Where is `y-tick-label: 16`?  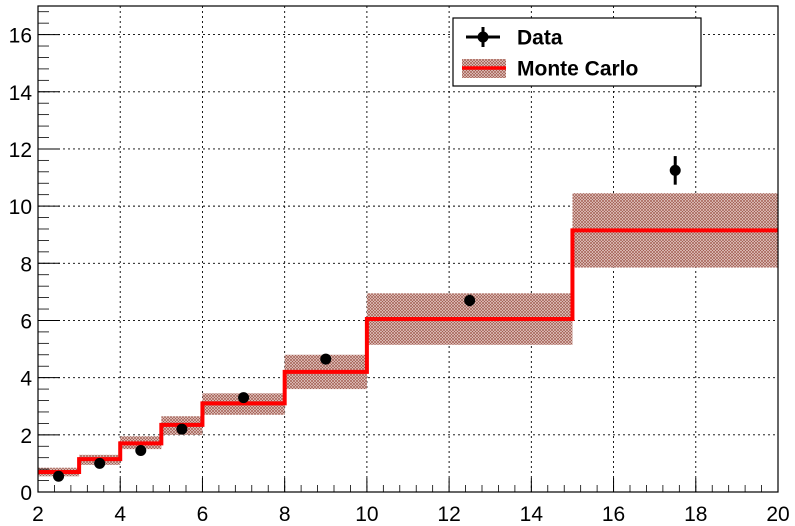 y-tick-label: 16 is located at coordinates (20, 36).